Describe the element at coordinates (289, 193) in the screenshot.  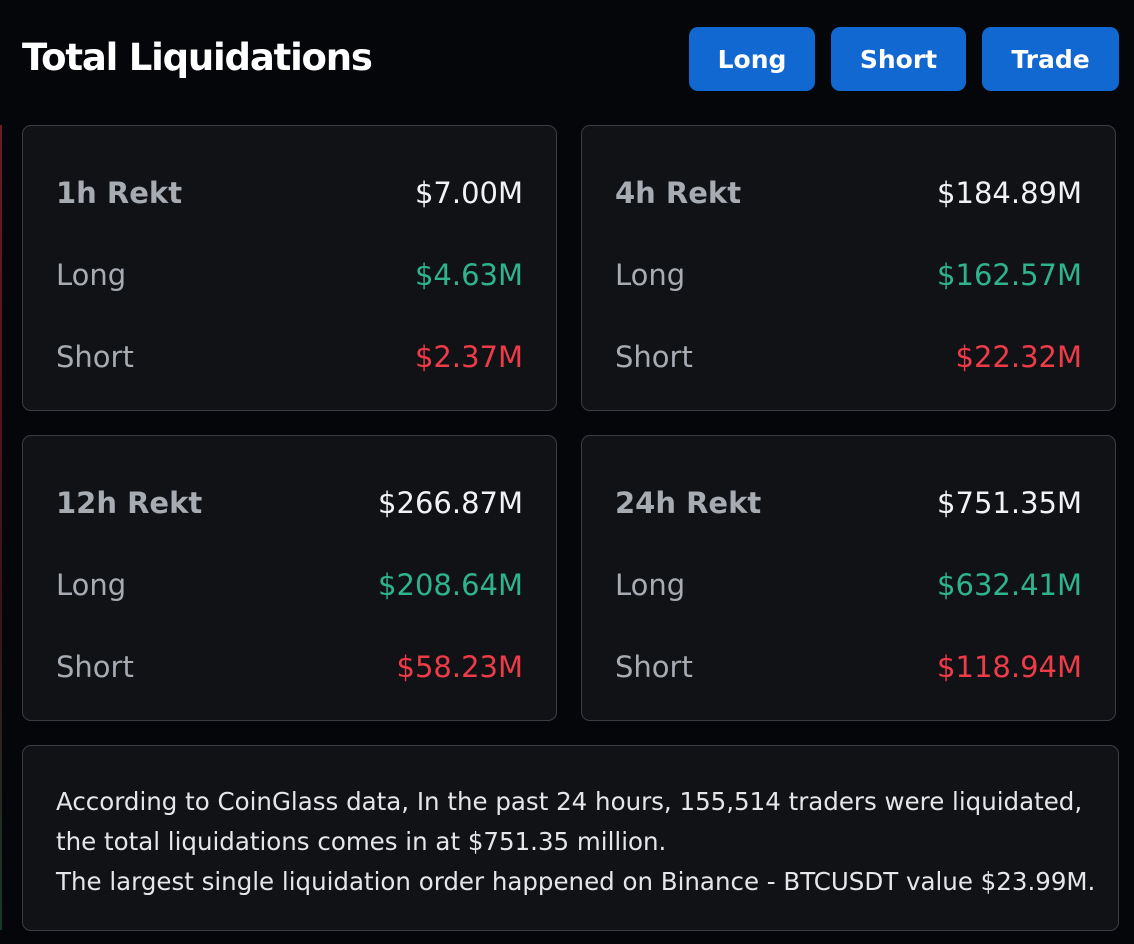
I see `card-header-row: 1h Rekt $7.00M` at that location.